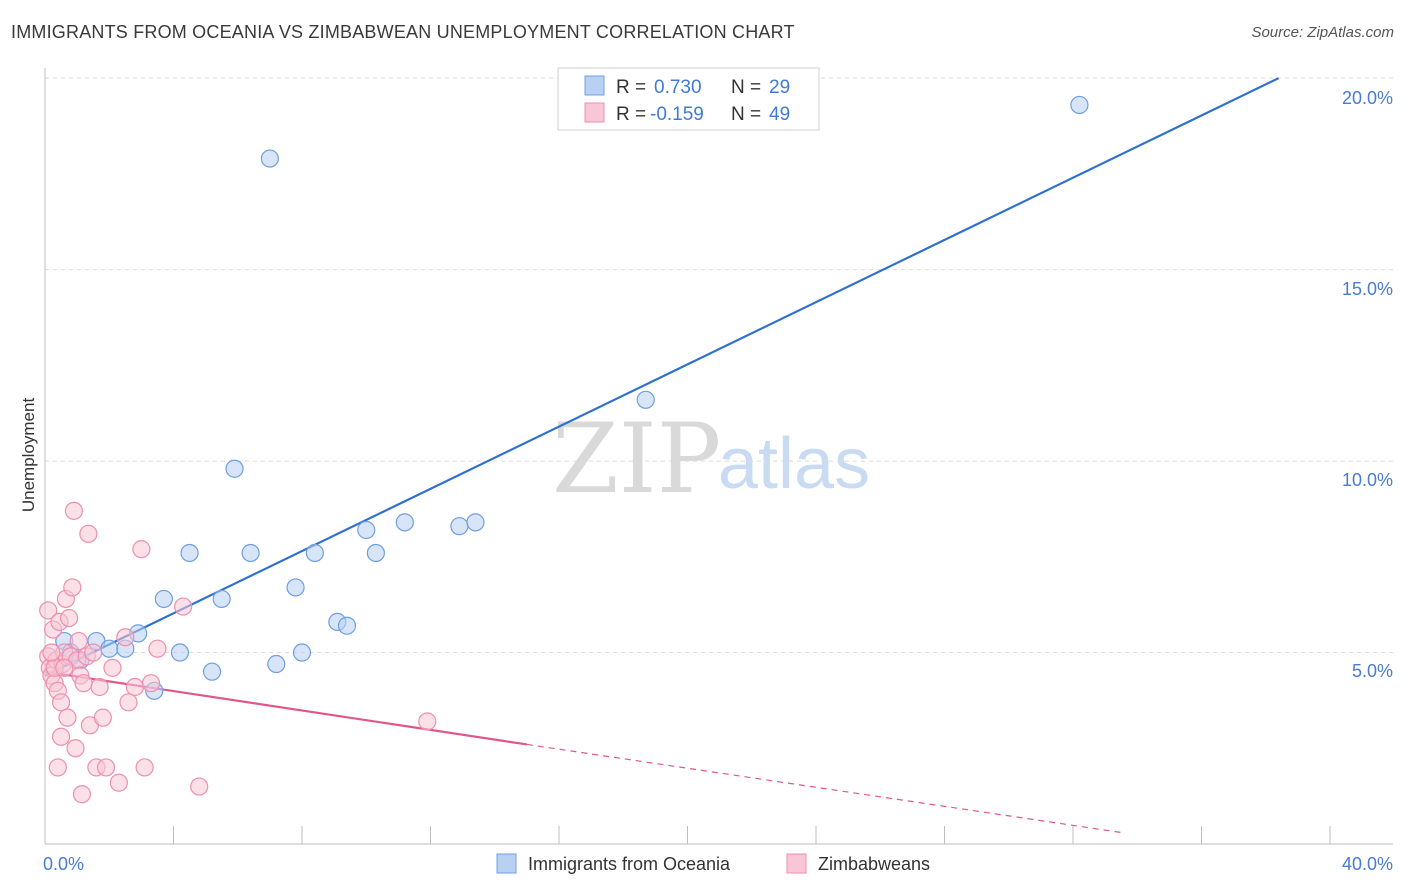  What do you see at coordinates (746, 87) in the screenshot?
I see `stats-n-label-1: N =` at bounding box center [746, 87].